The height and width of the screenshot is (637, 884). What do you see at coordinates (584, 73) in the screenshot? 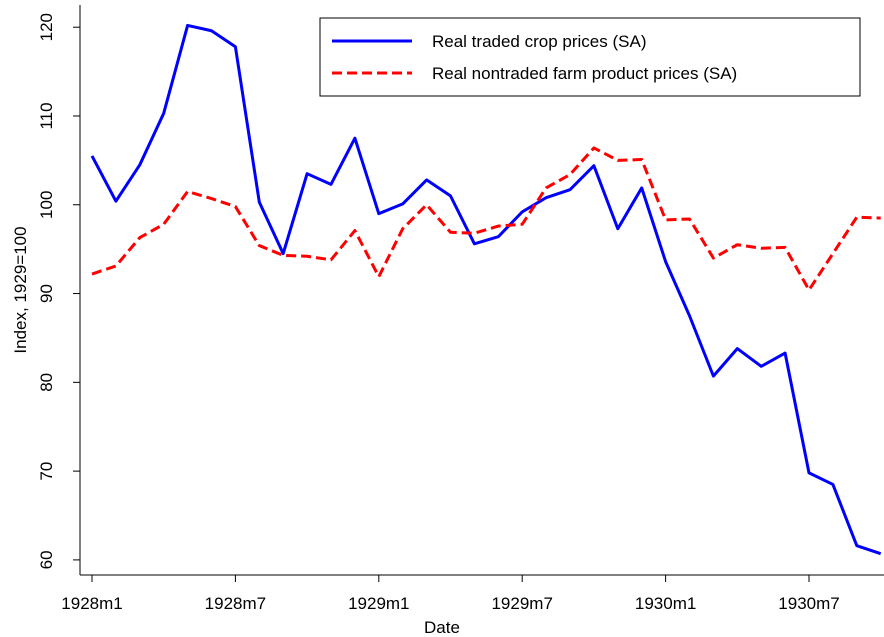
I see `legend-label: Real nontraded farm product prices (SA)` at bounding box center [584, 73].